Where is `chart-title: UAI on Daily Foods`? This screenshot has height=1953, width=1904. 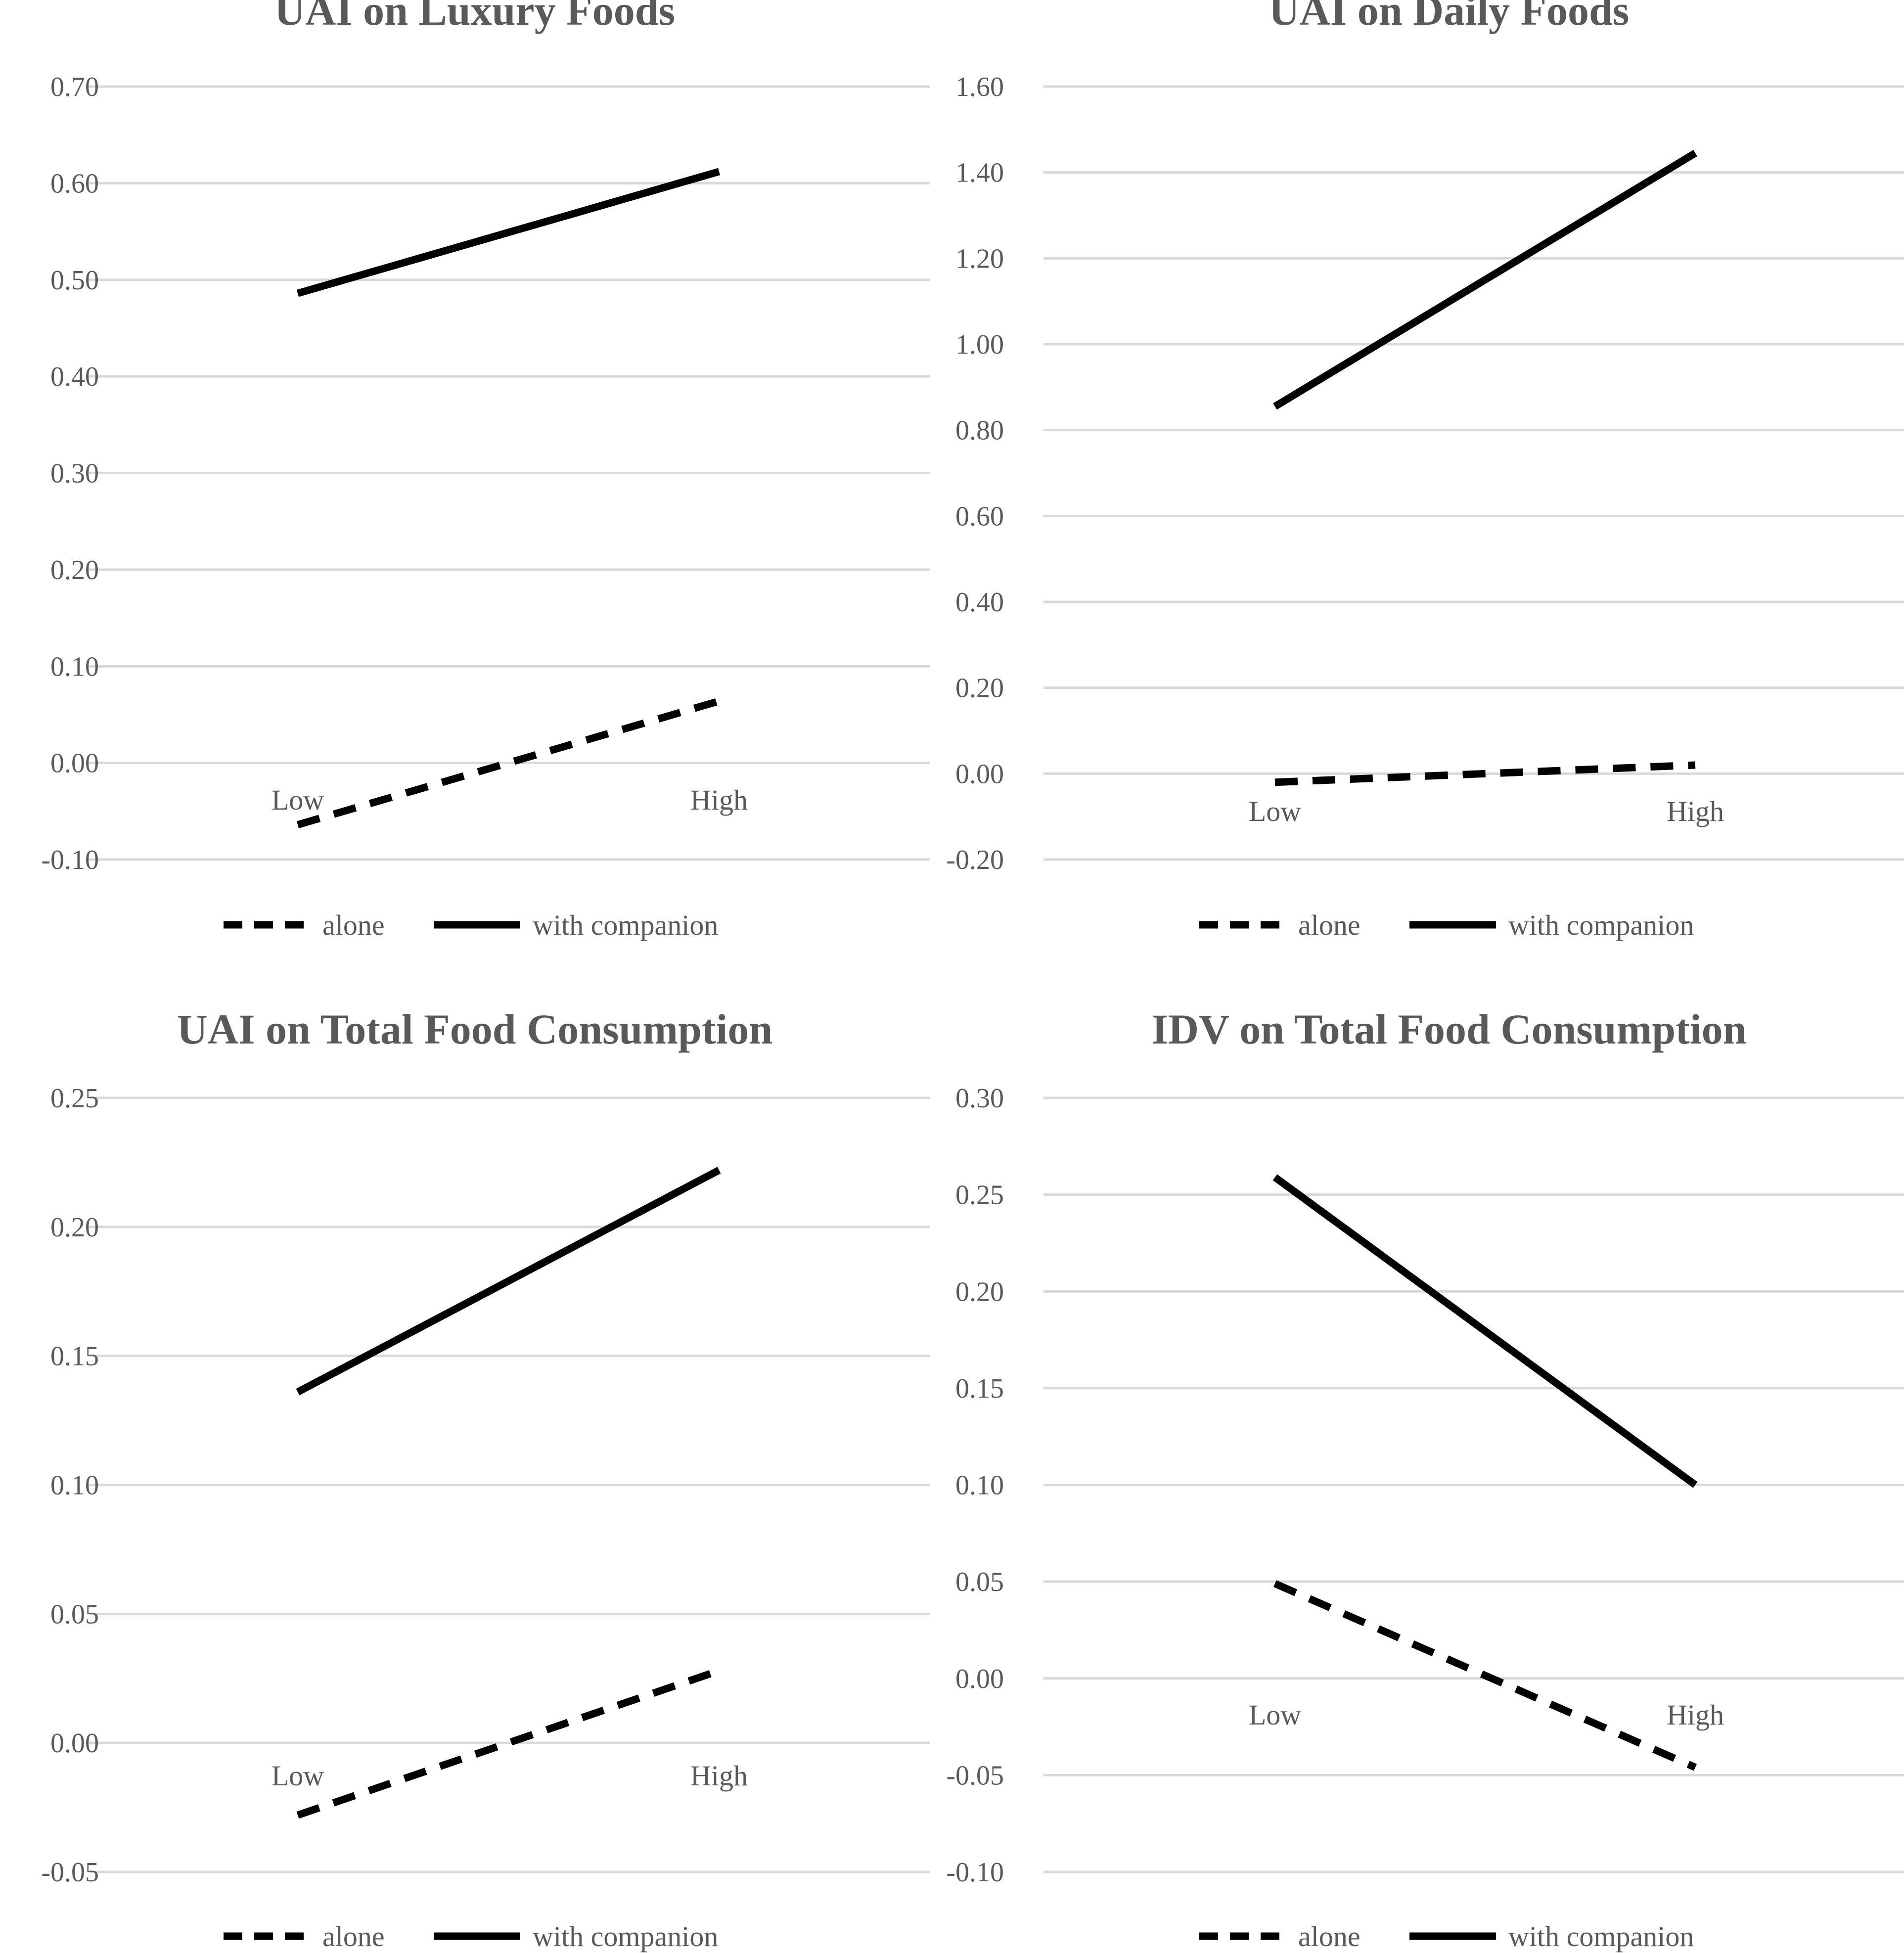
chart-title: UAI on Daily Foods is located at coordinates (1449, 17).